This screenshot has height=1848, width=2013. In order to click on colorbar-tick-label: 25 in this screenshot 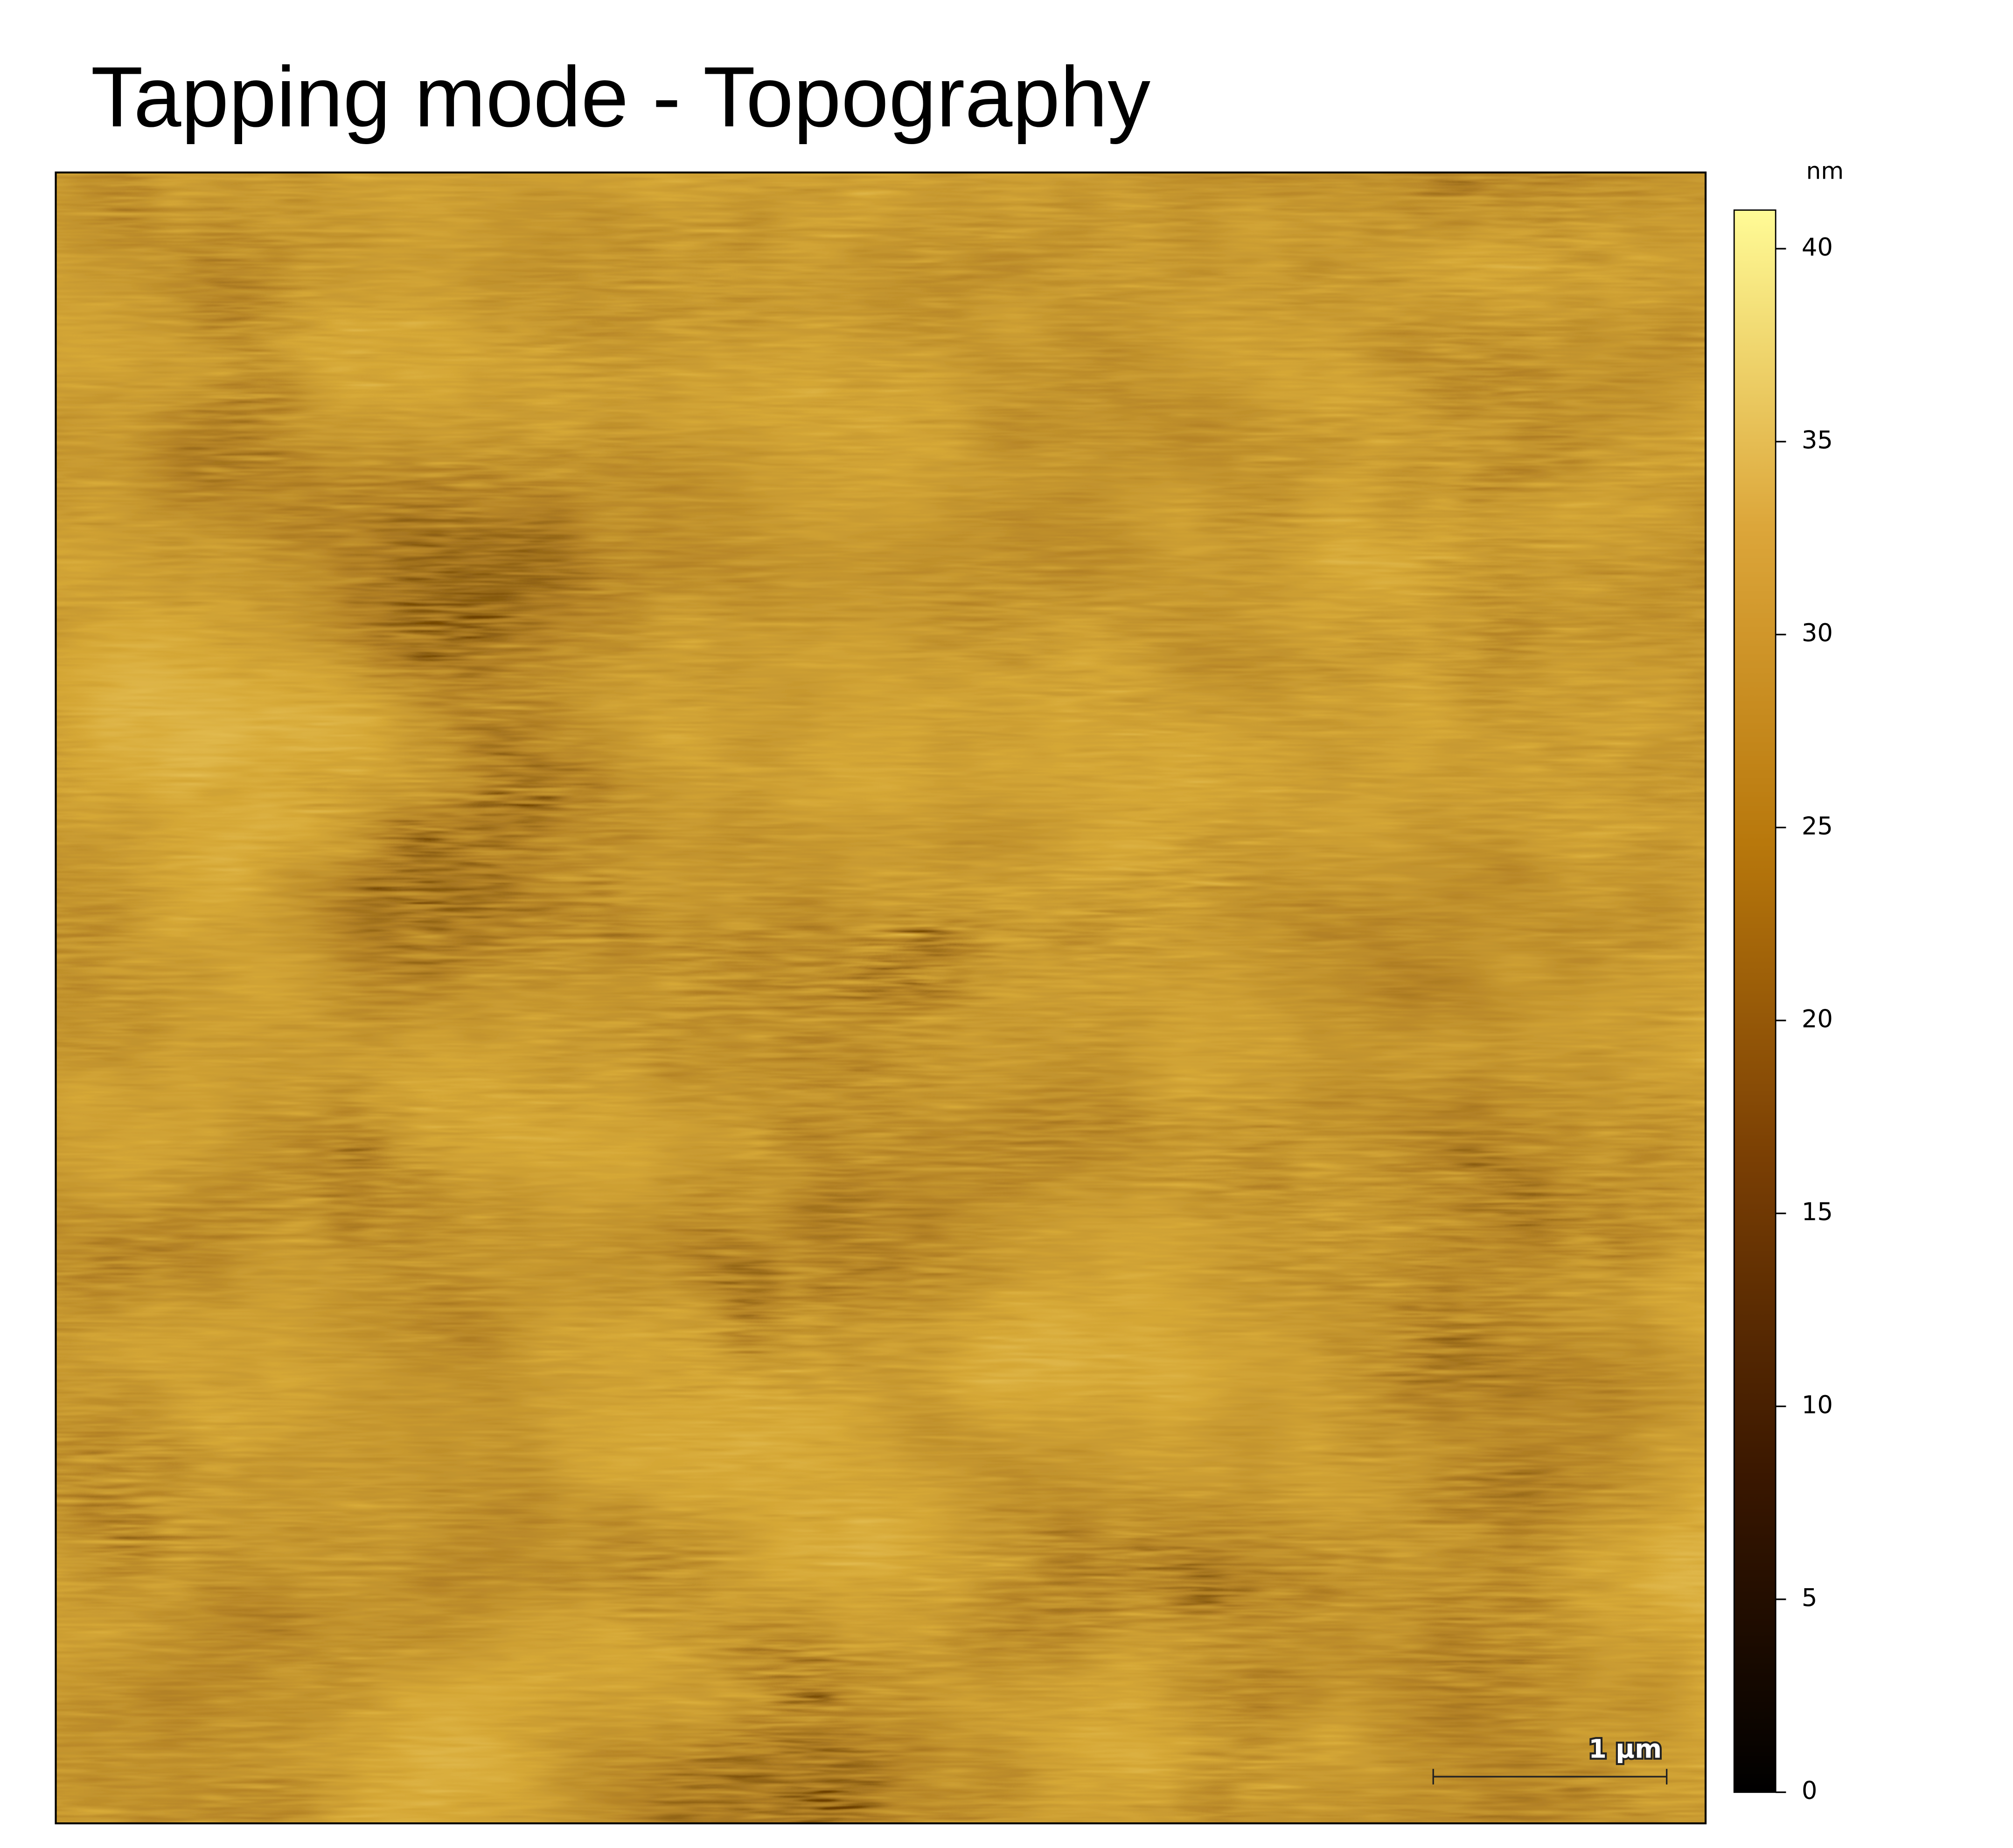, I will do `click(1817, 826)`.